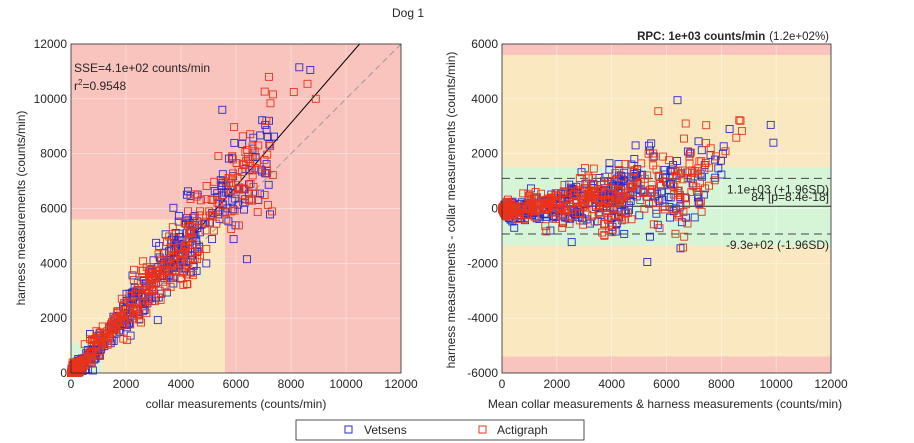 This screenshot has height=443, width=914. Describe the element at coordinates (71, 384) in the screenshot. I see `left-x-tick-label: 0` at that location.